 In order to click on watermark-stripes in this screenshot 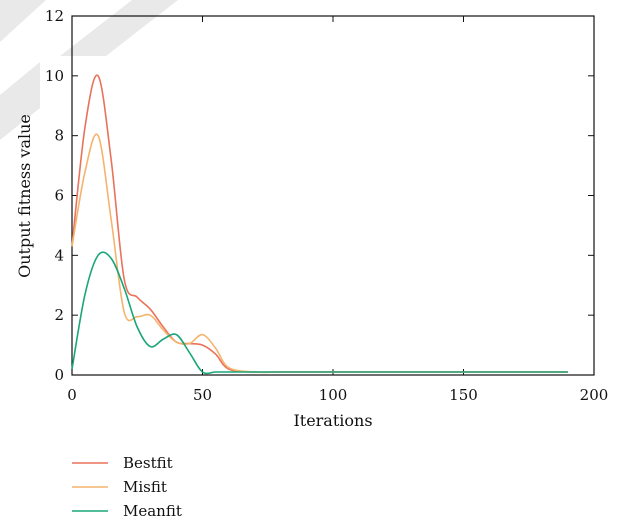, I will do `click(89, 70)`.